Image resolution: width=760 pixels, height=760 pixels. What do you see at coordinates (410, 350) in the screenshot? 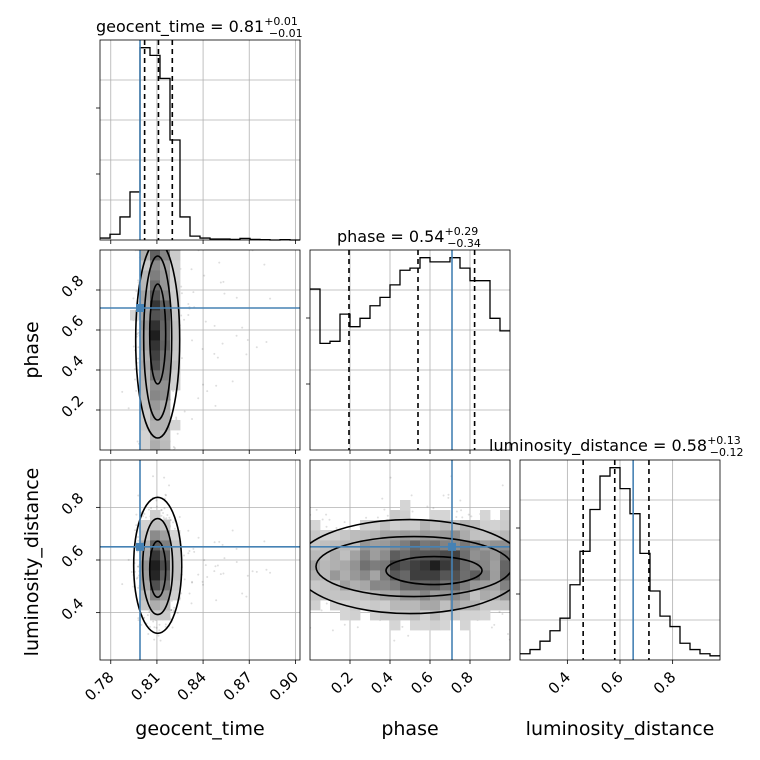
I see `panel-phase-histogram` at bounding box center [410, 350].